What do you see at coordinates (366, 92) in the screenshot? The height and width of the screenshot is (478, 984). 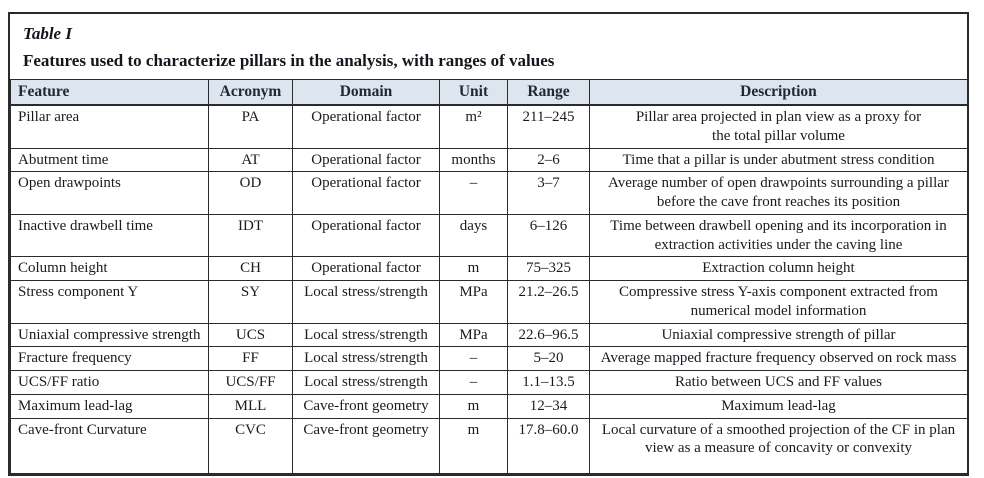 I see `header-domain: Domain` at bounding box center [366, 92].